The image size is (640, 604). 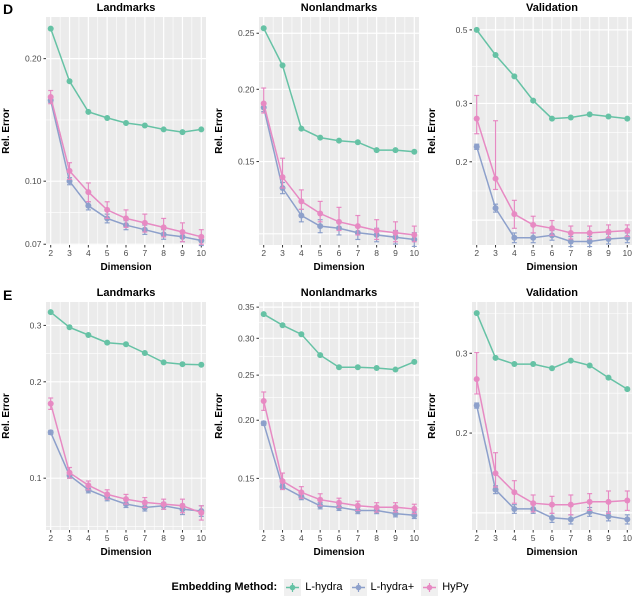 I want to click on series-l-hydra+, so click(x=552, y=195).